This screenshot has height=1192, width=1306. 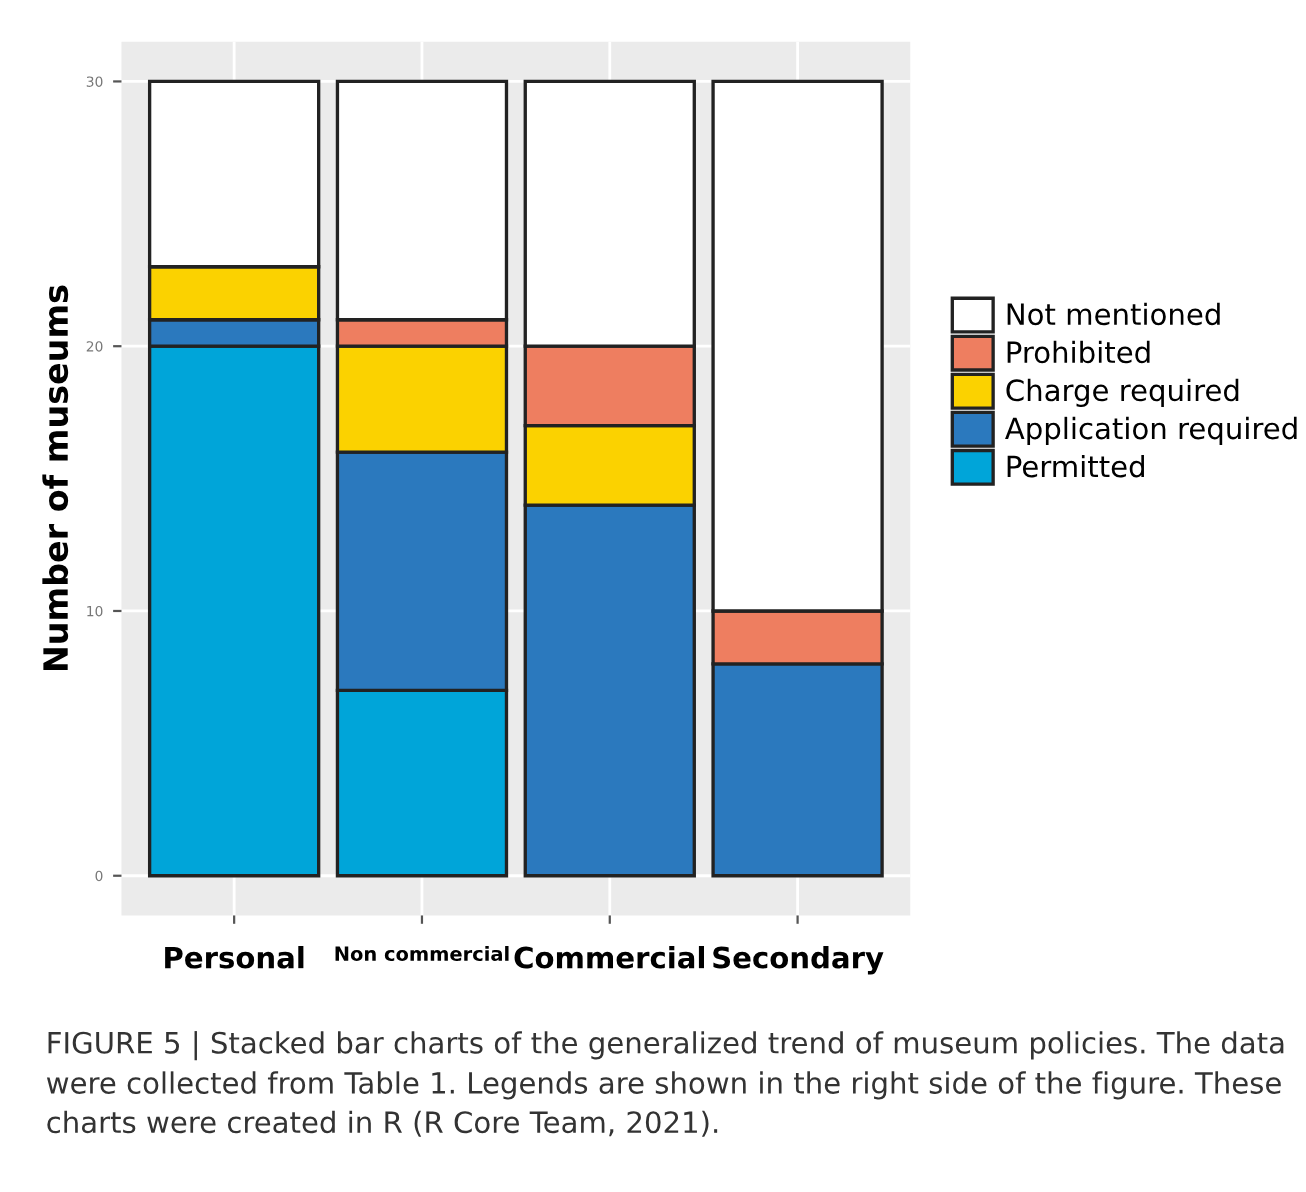 What do you see at coordinates (1122, 392) in the screenshot?
I see `legend-label: Charge required` at bounding box center [1122, 392].